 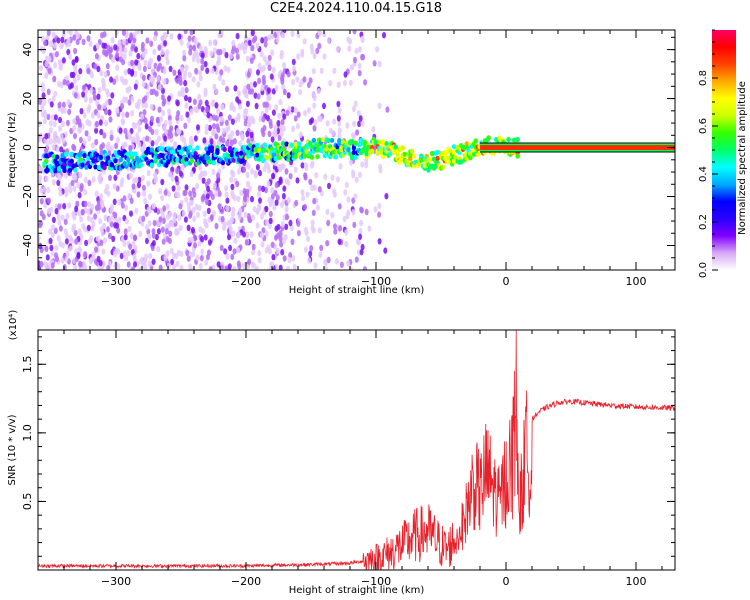 What do you see at coordinates (13, 325) in the screenshot?
I see `y-axis-unit-label: (x10⁴)` at bounding box center [13, 325].